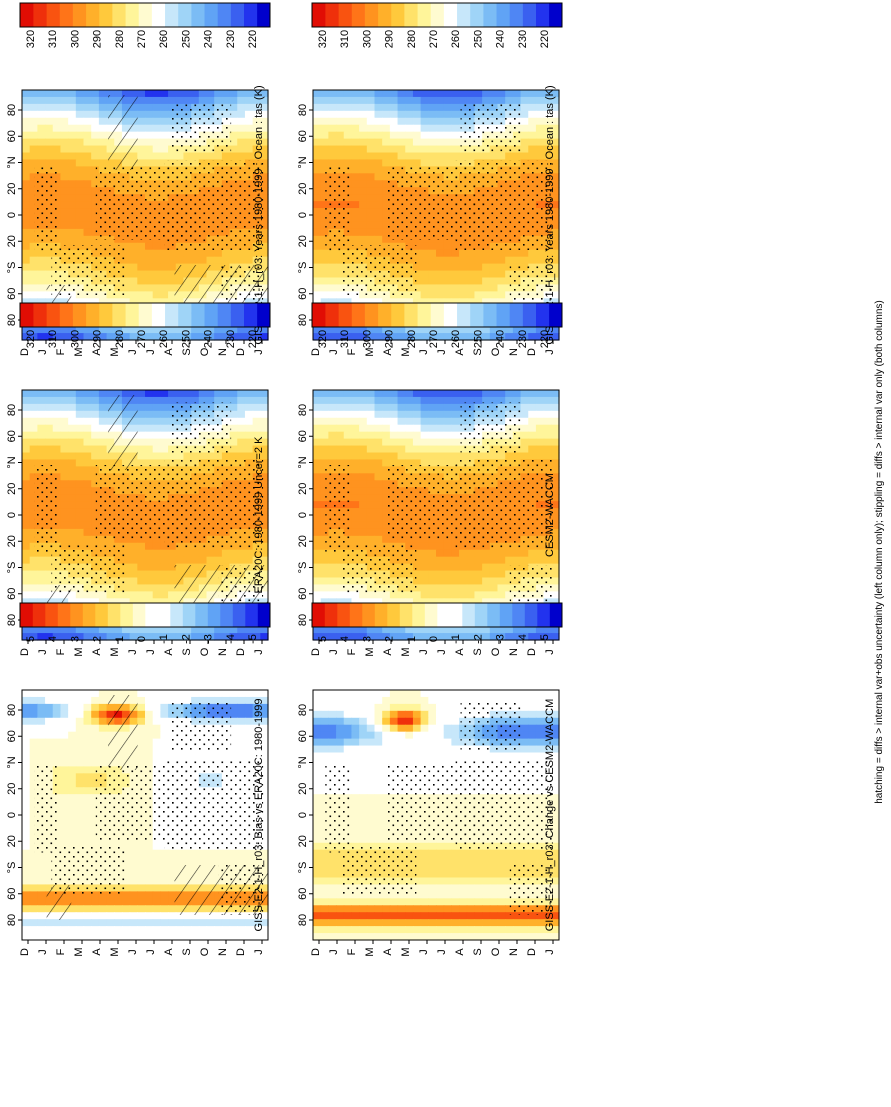  Describe the element at coordinates (550, 352) in the screenshot. I see `x-tick-label: J` at that location.